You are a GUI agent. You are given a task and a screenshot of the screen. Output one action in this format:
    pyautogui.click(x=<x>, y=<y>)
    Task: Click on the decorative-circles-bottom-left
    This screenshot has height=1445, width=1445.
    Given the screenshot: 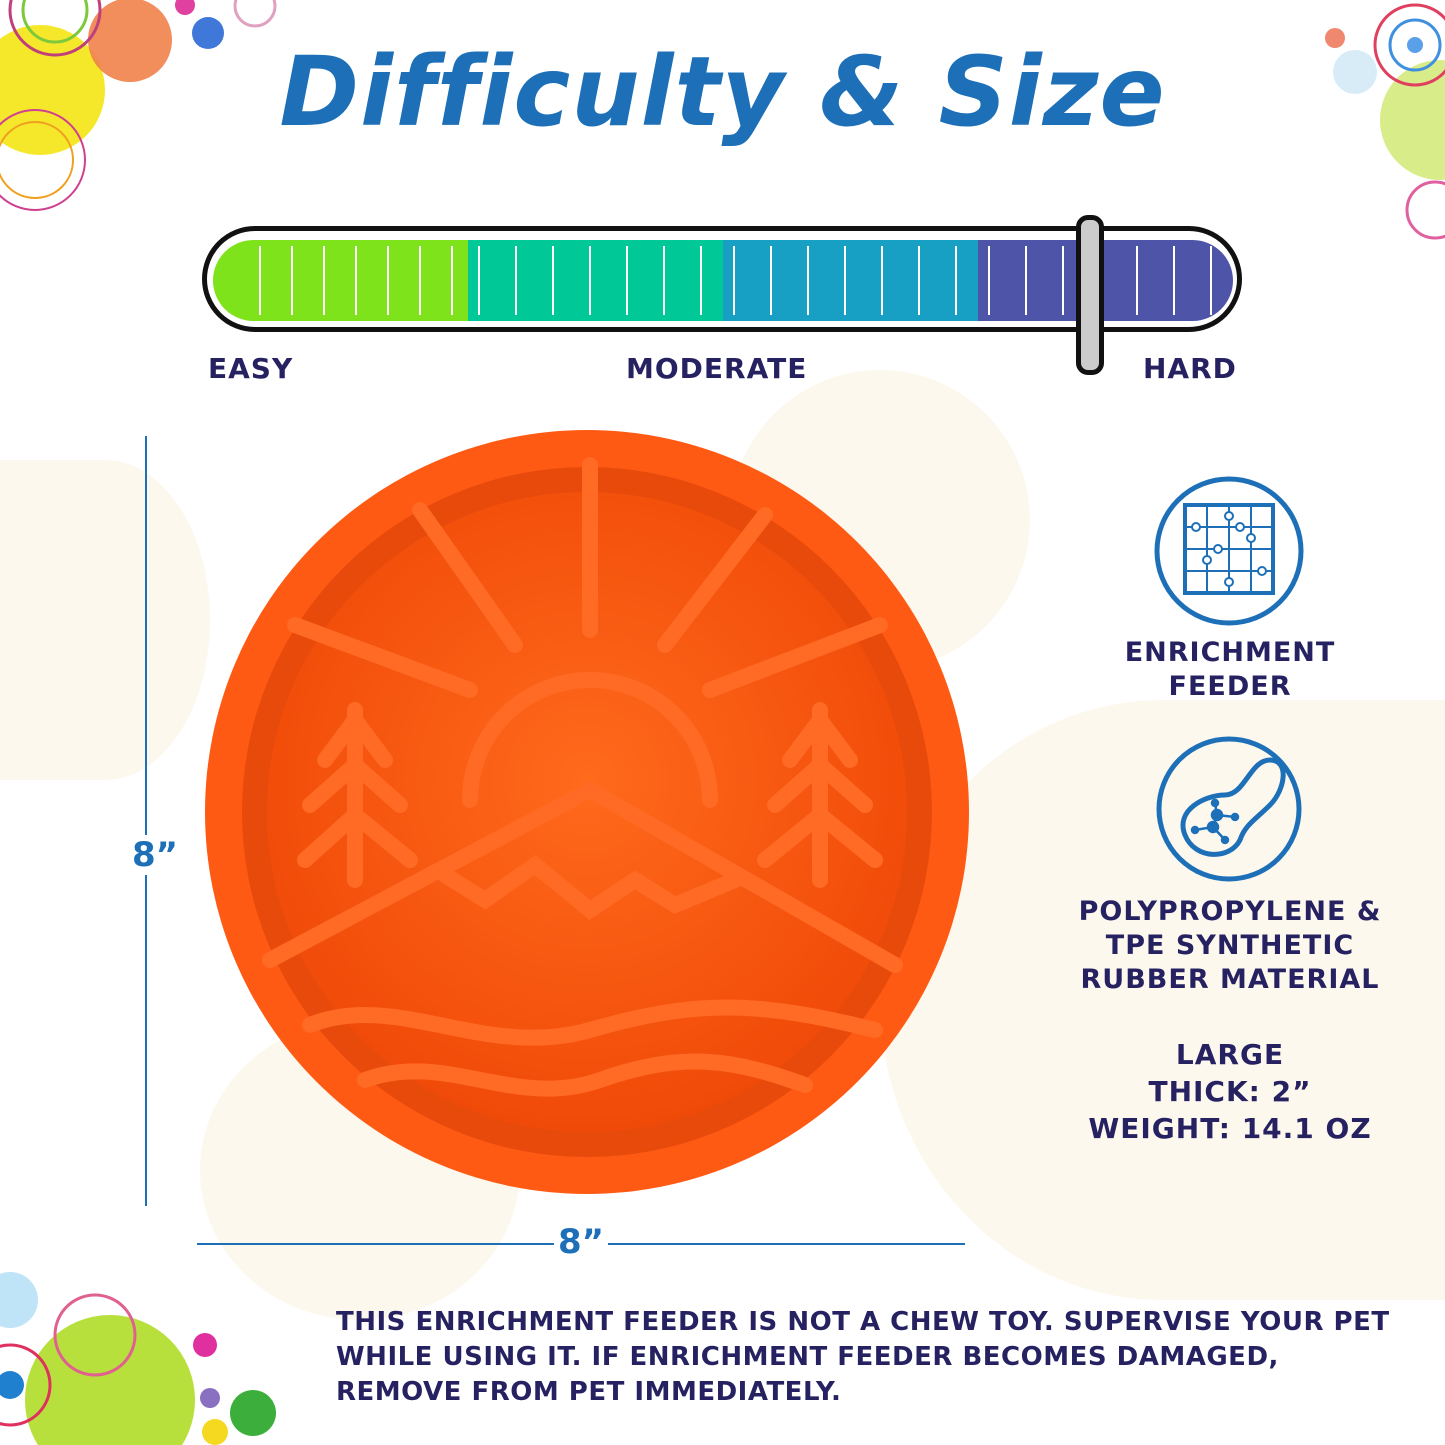 What is the action you would take?
    pyautogui.click(x=138, y=1358)
    